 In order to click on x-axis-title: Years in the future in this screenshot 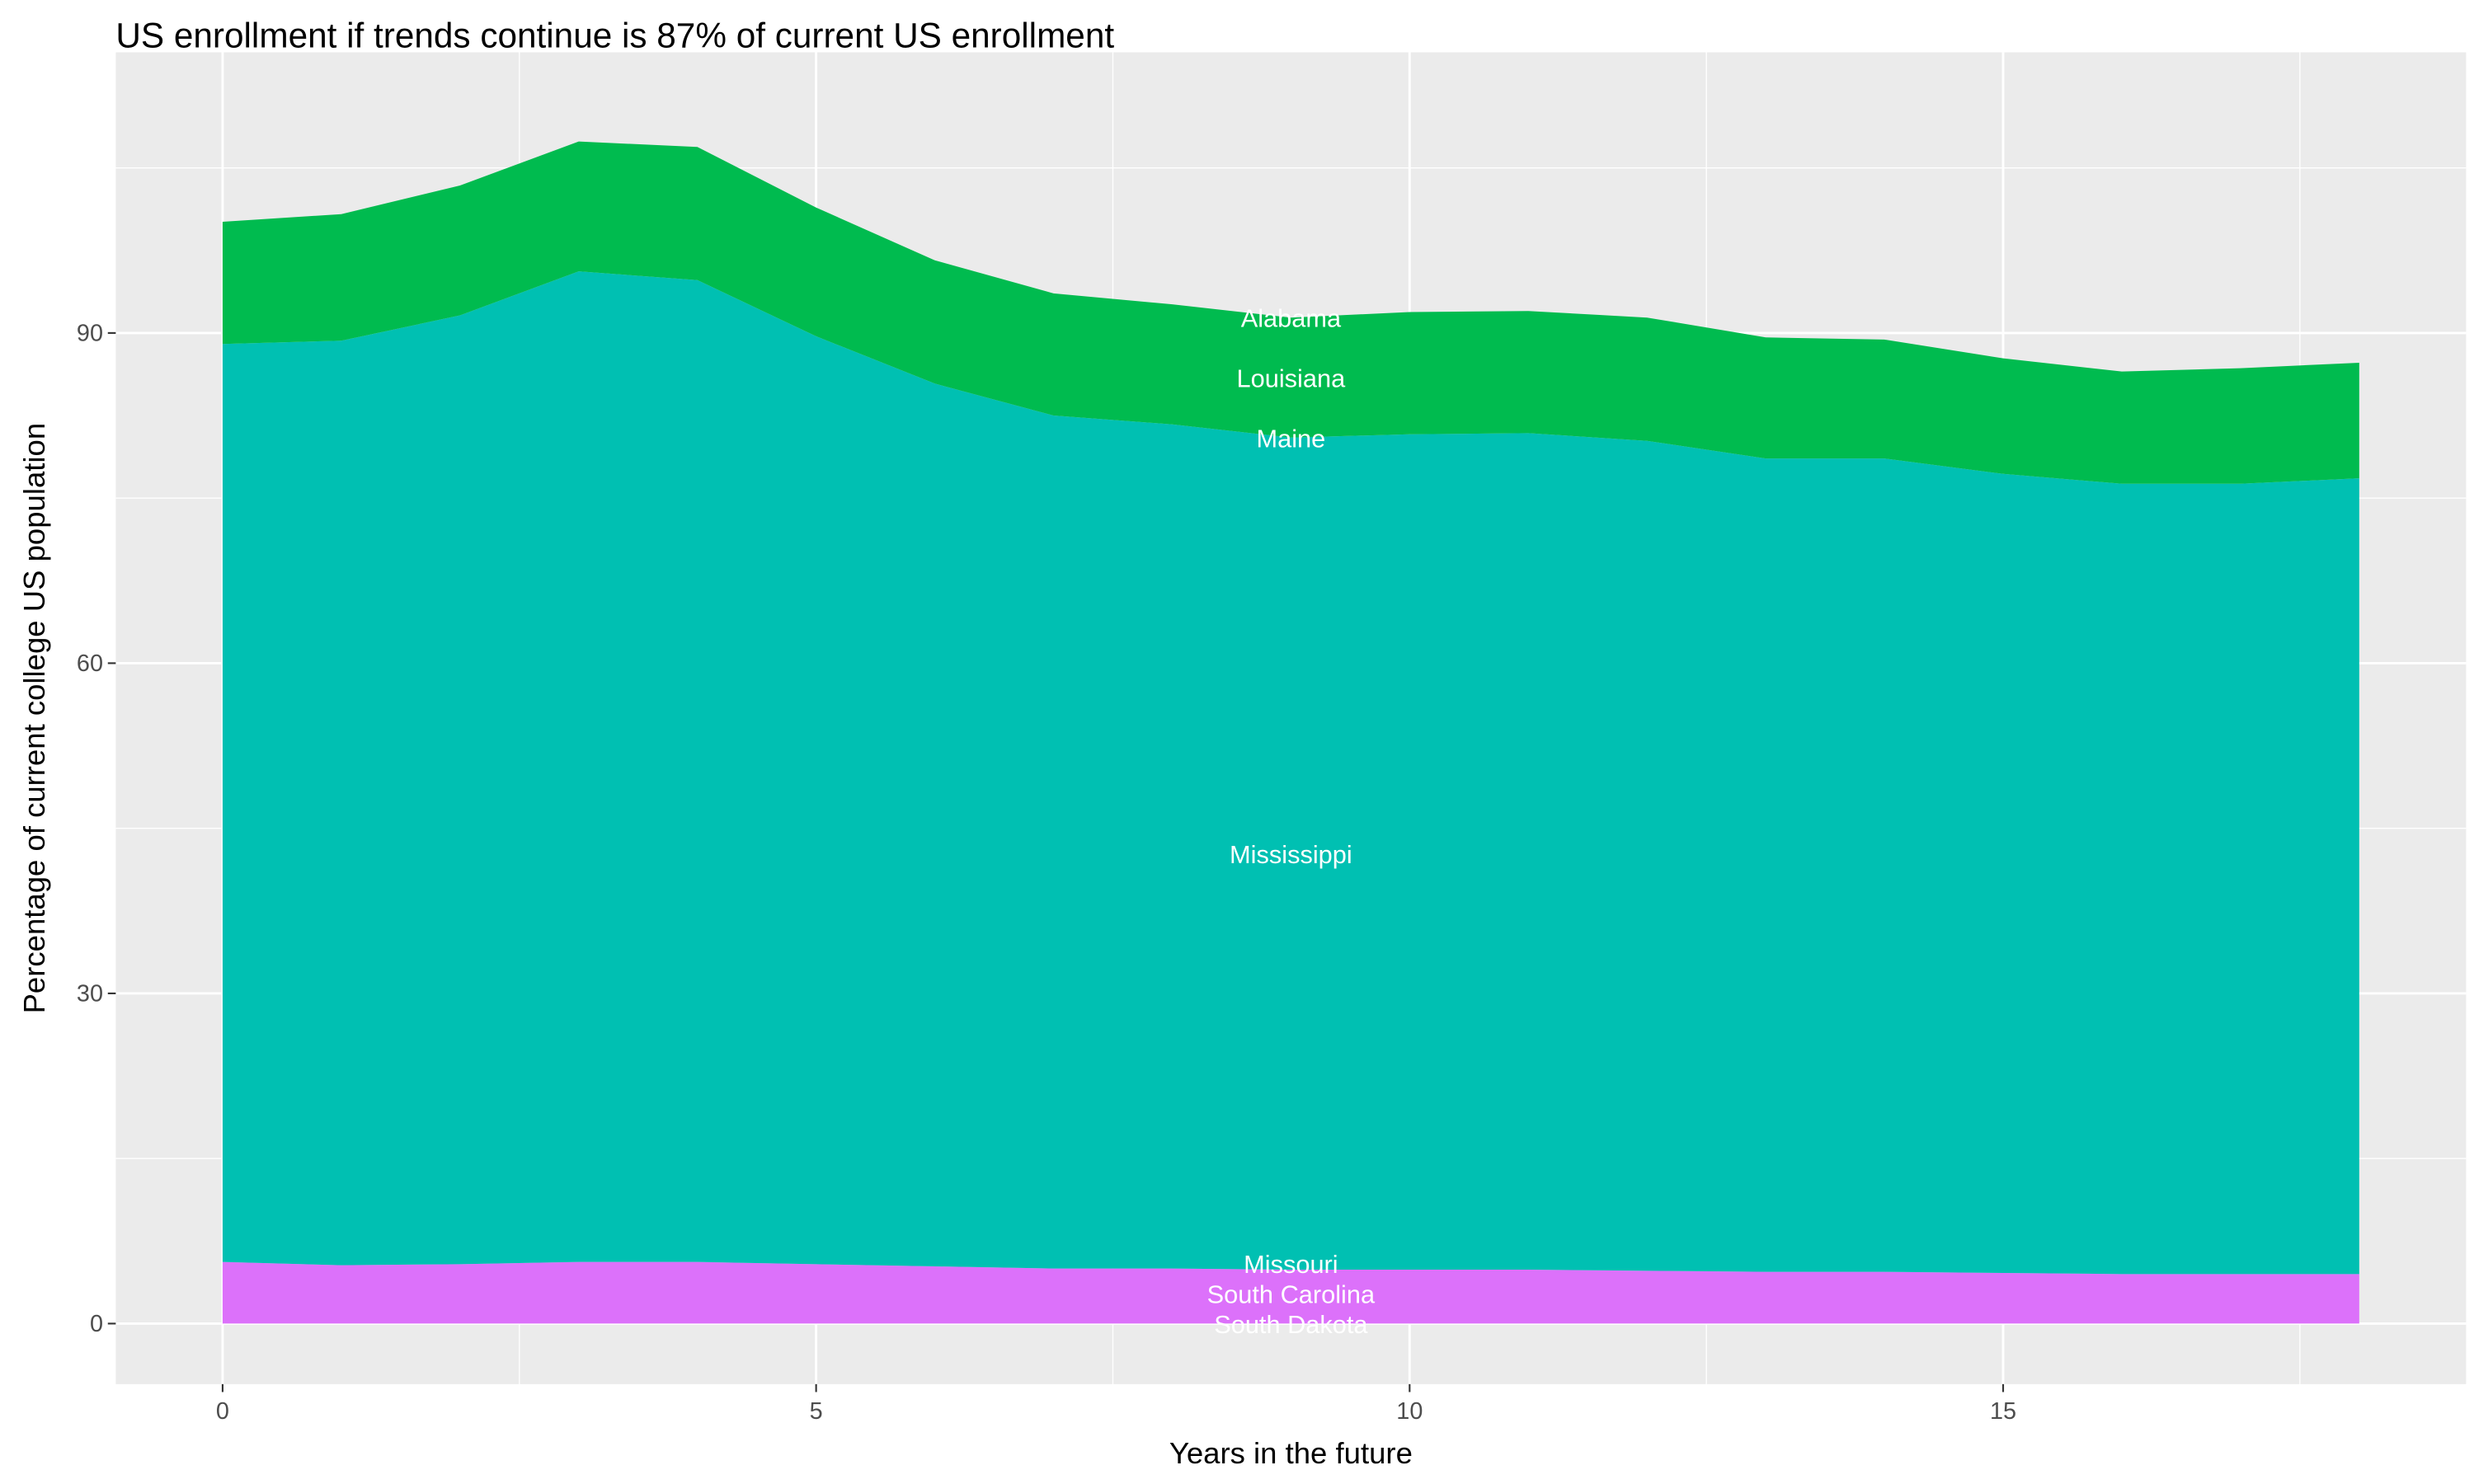, I will do `click(1291, 1453)`.